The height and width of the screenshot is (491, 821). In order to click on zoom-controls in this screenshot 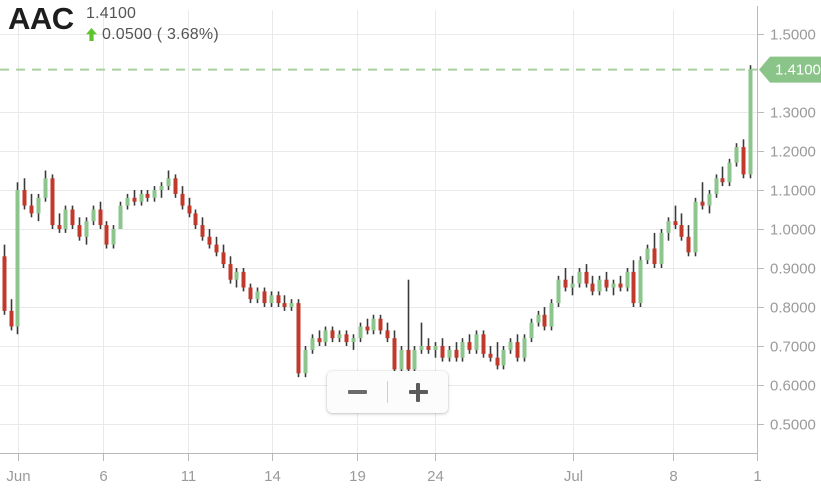, I will do `click(387, 392)`.